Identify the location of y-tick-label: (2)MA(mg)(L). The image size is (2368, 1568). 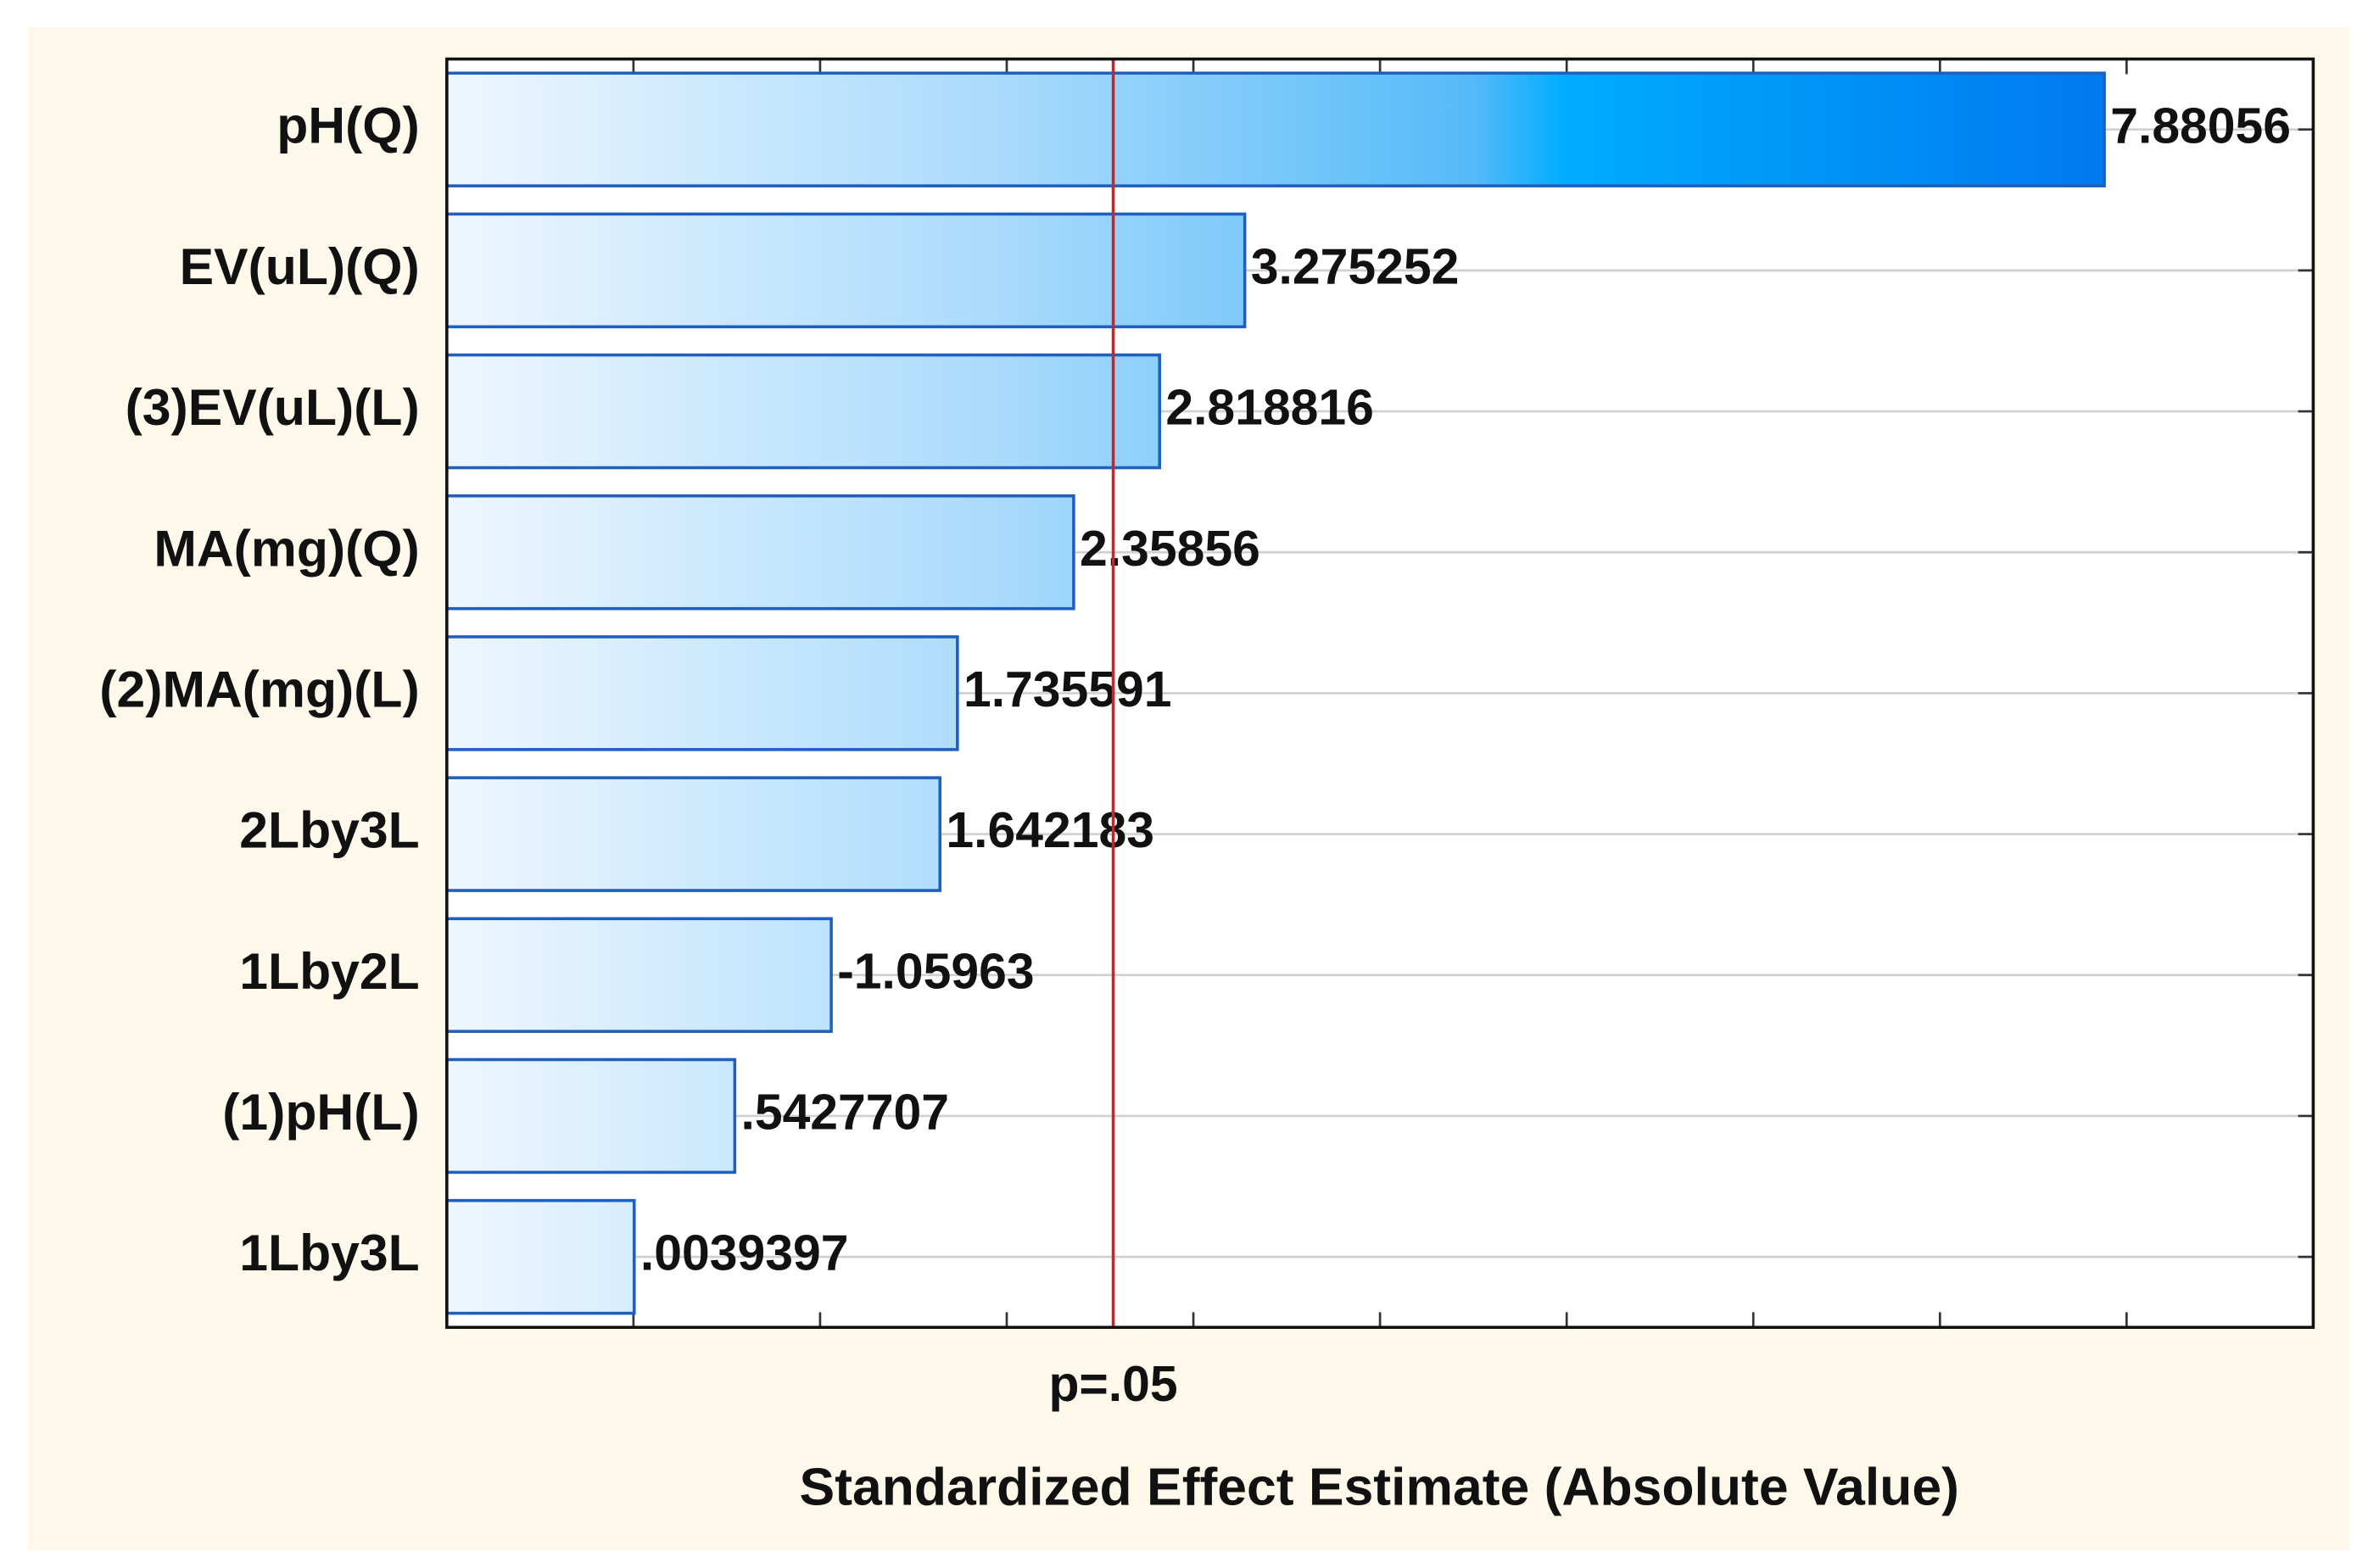
(259, 689).